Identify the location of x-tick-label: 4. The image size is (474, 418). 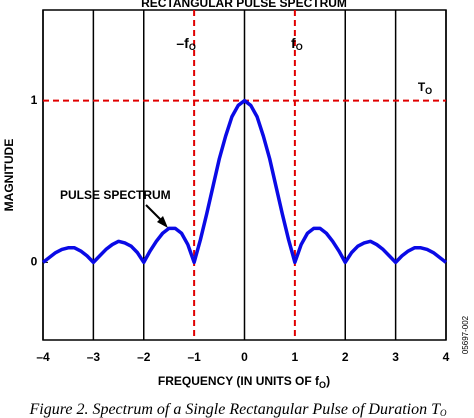
(446, 357).